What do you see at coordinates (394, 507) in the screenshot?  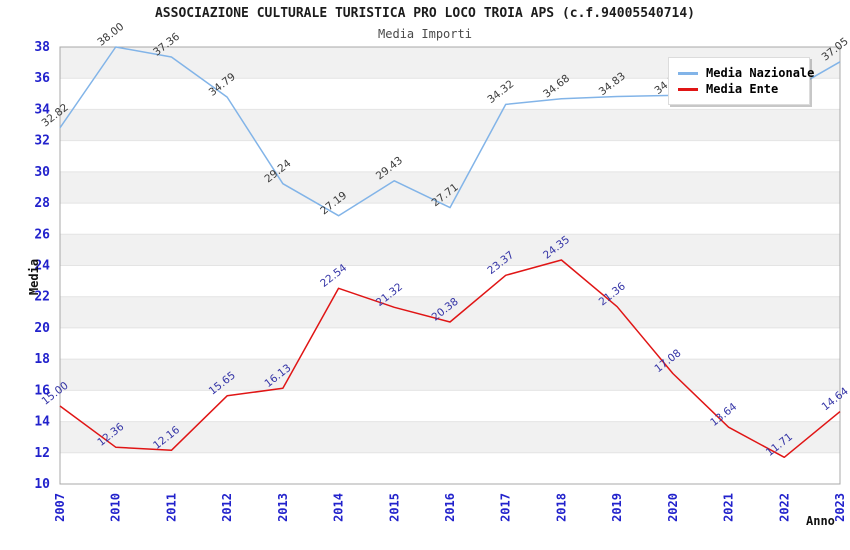 I see `x-tick-label: 2015` at bounding box center [394, 507].